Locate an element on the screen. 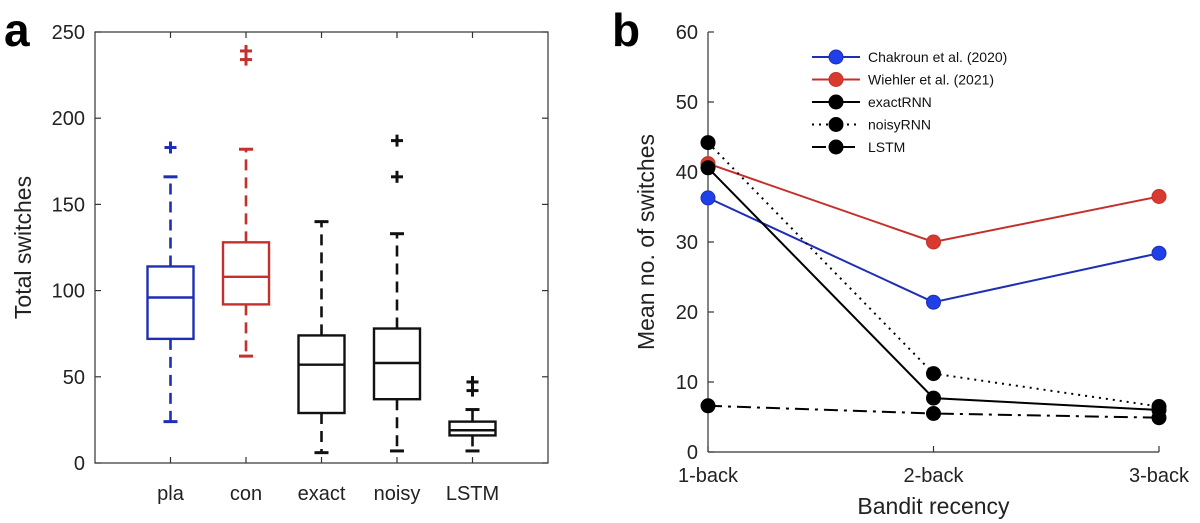 The height and width of the screenshot is (523, 1200). x-tick-label-LSTM: LSTM is located at coordinates (472, 494).